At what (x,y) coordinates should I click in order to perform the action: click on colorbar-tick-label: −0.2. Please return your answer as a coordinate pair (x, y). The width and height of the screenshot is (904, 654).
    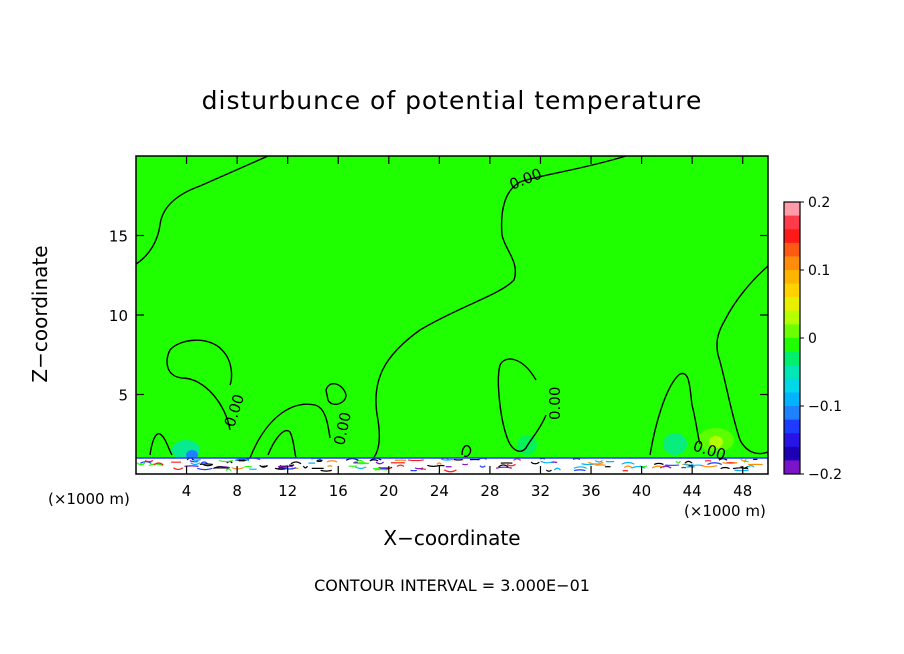
    Looking at the image, I should click on (825, 475).